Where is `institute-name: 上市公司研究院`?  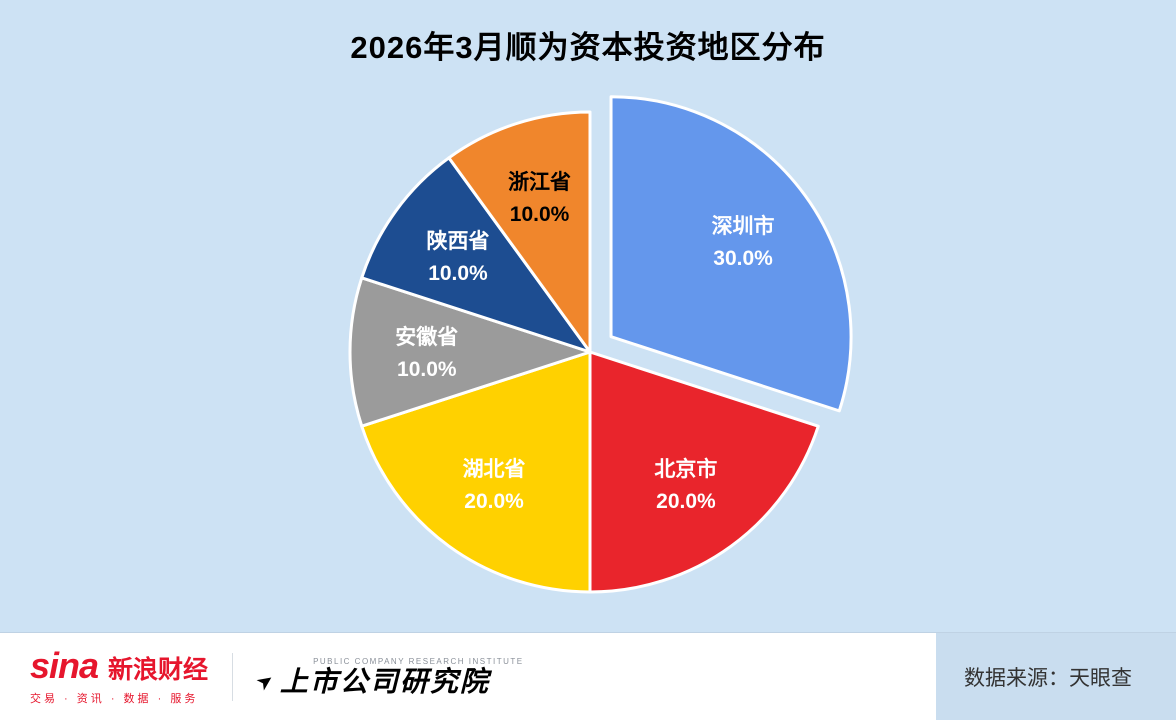 institute-name: 上市公司研究院 is located at coordinates (384, 681).